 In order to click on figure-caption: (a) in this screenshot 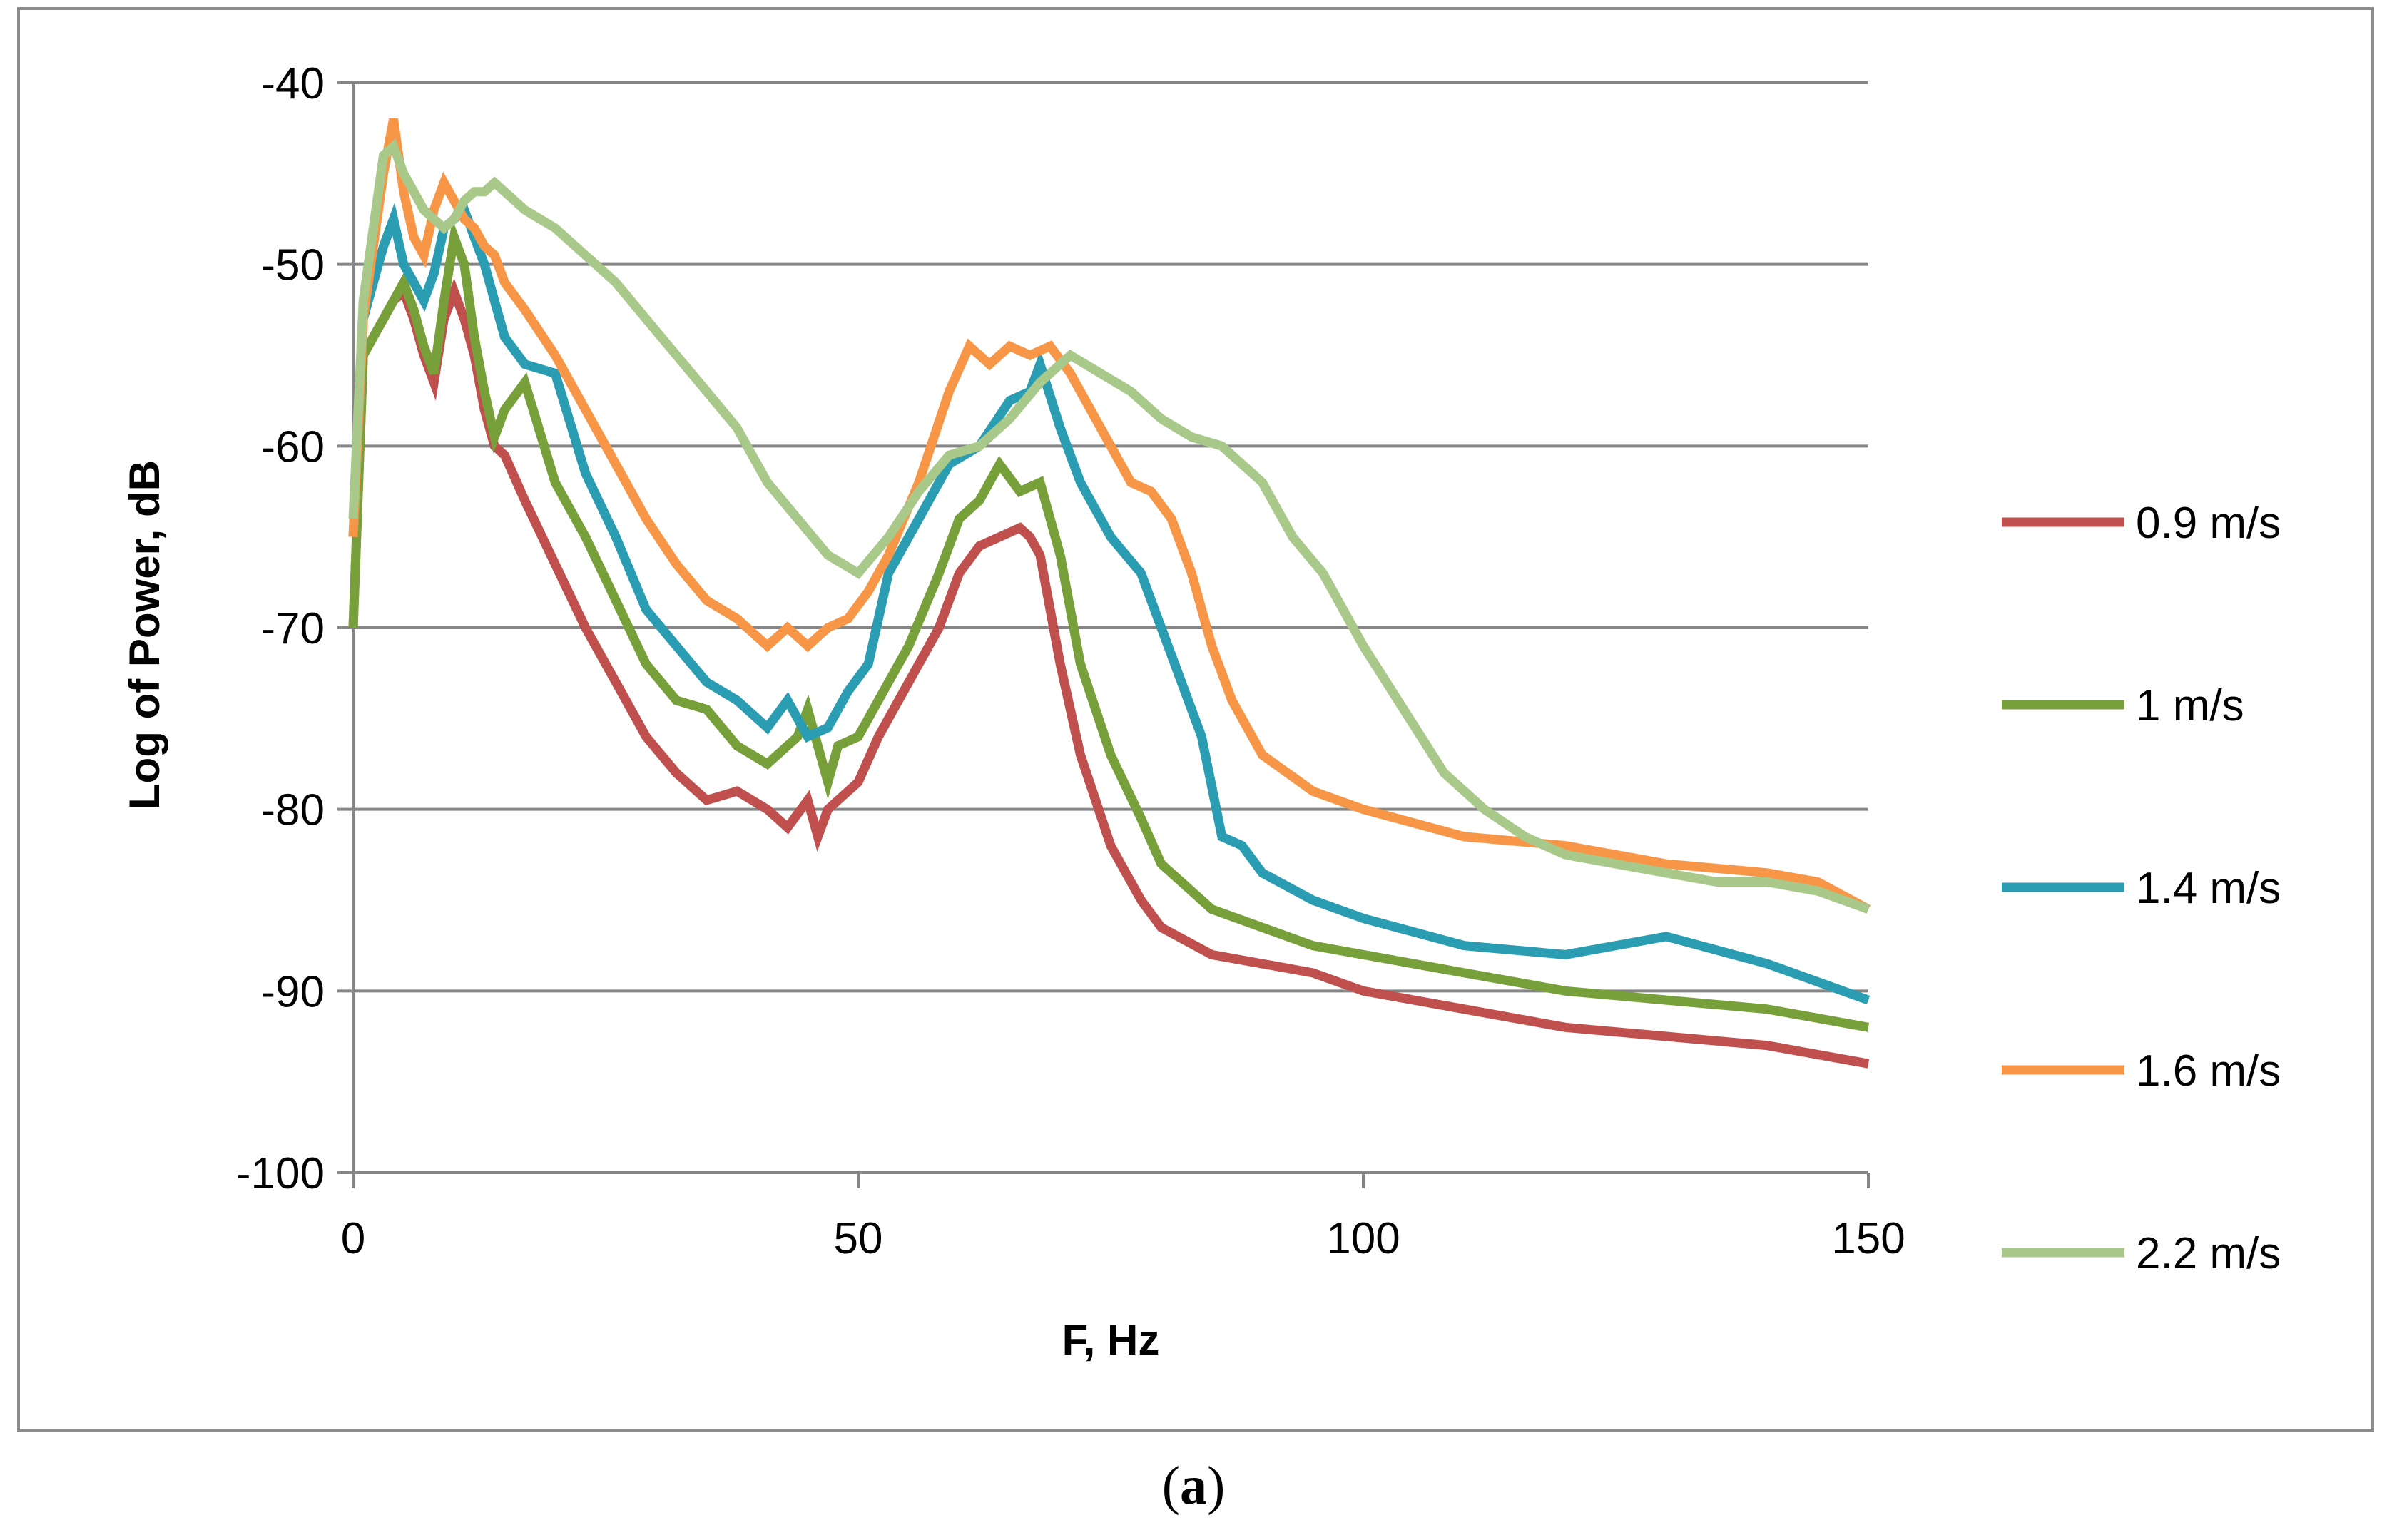, I will do `click(1193, 1486)`.